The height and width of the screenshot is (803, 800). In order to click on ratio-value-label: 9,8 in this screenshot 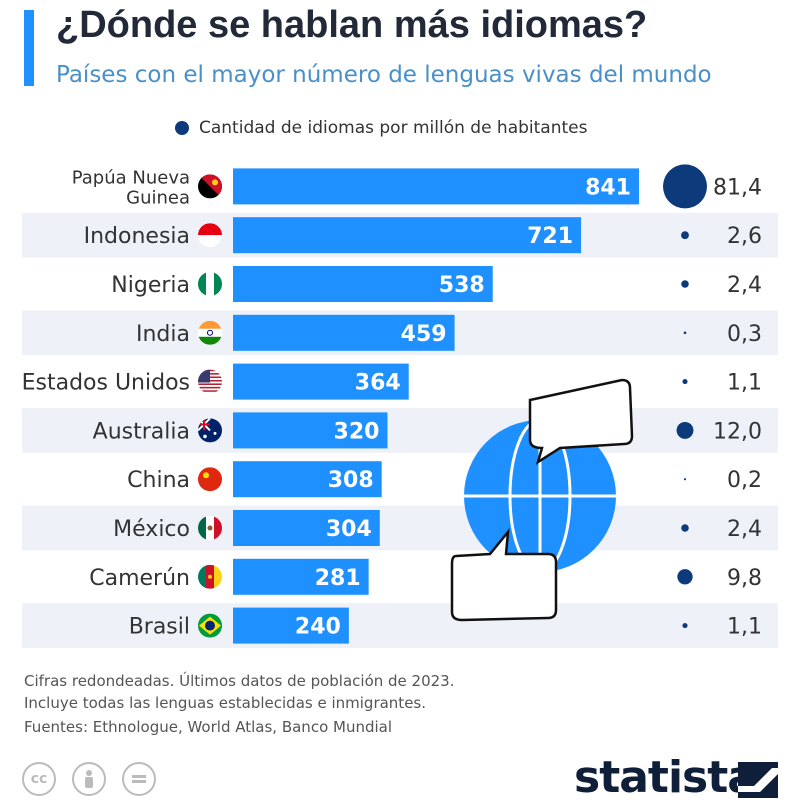, I will do `click(744, 578)`.